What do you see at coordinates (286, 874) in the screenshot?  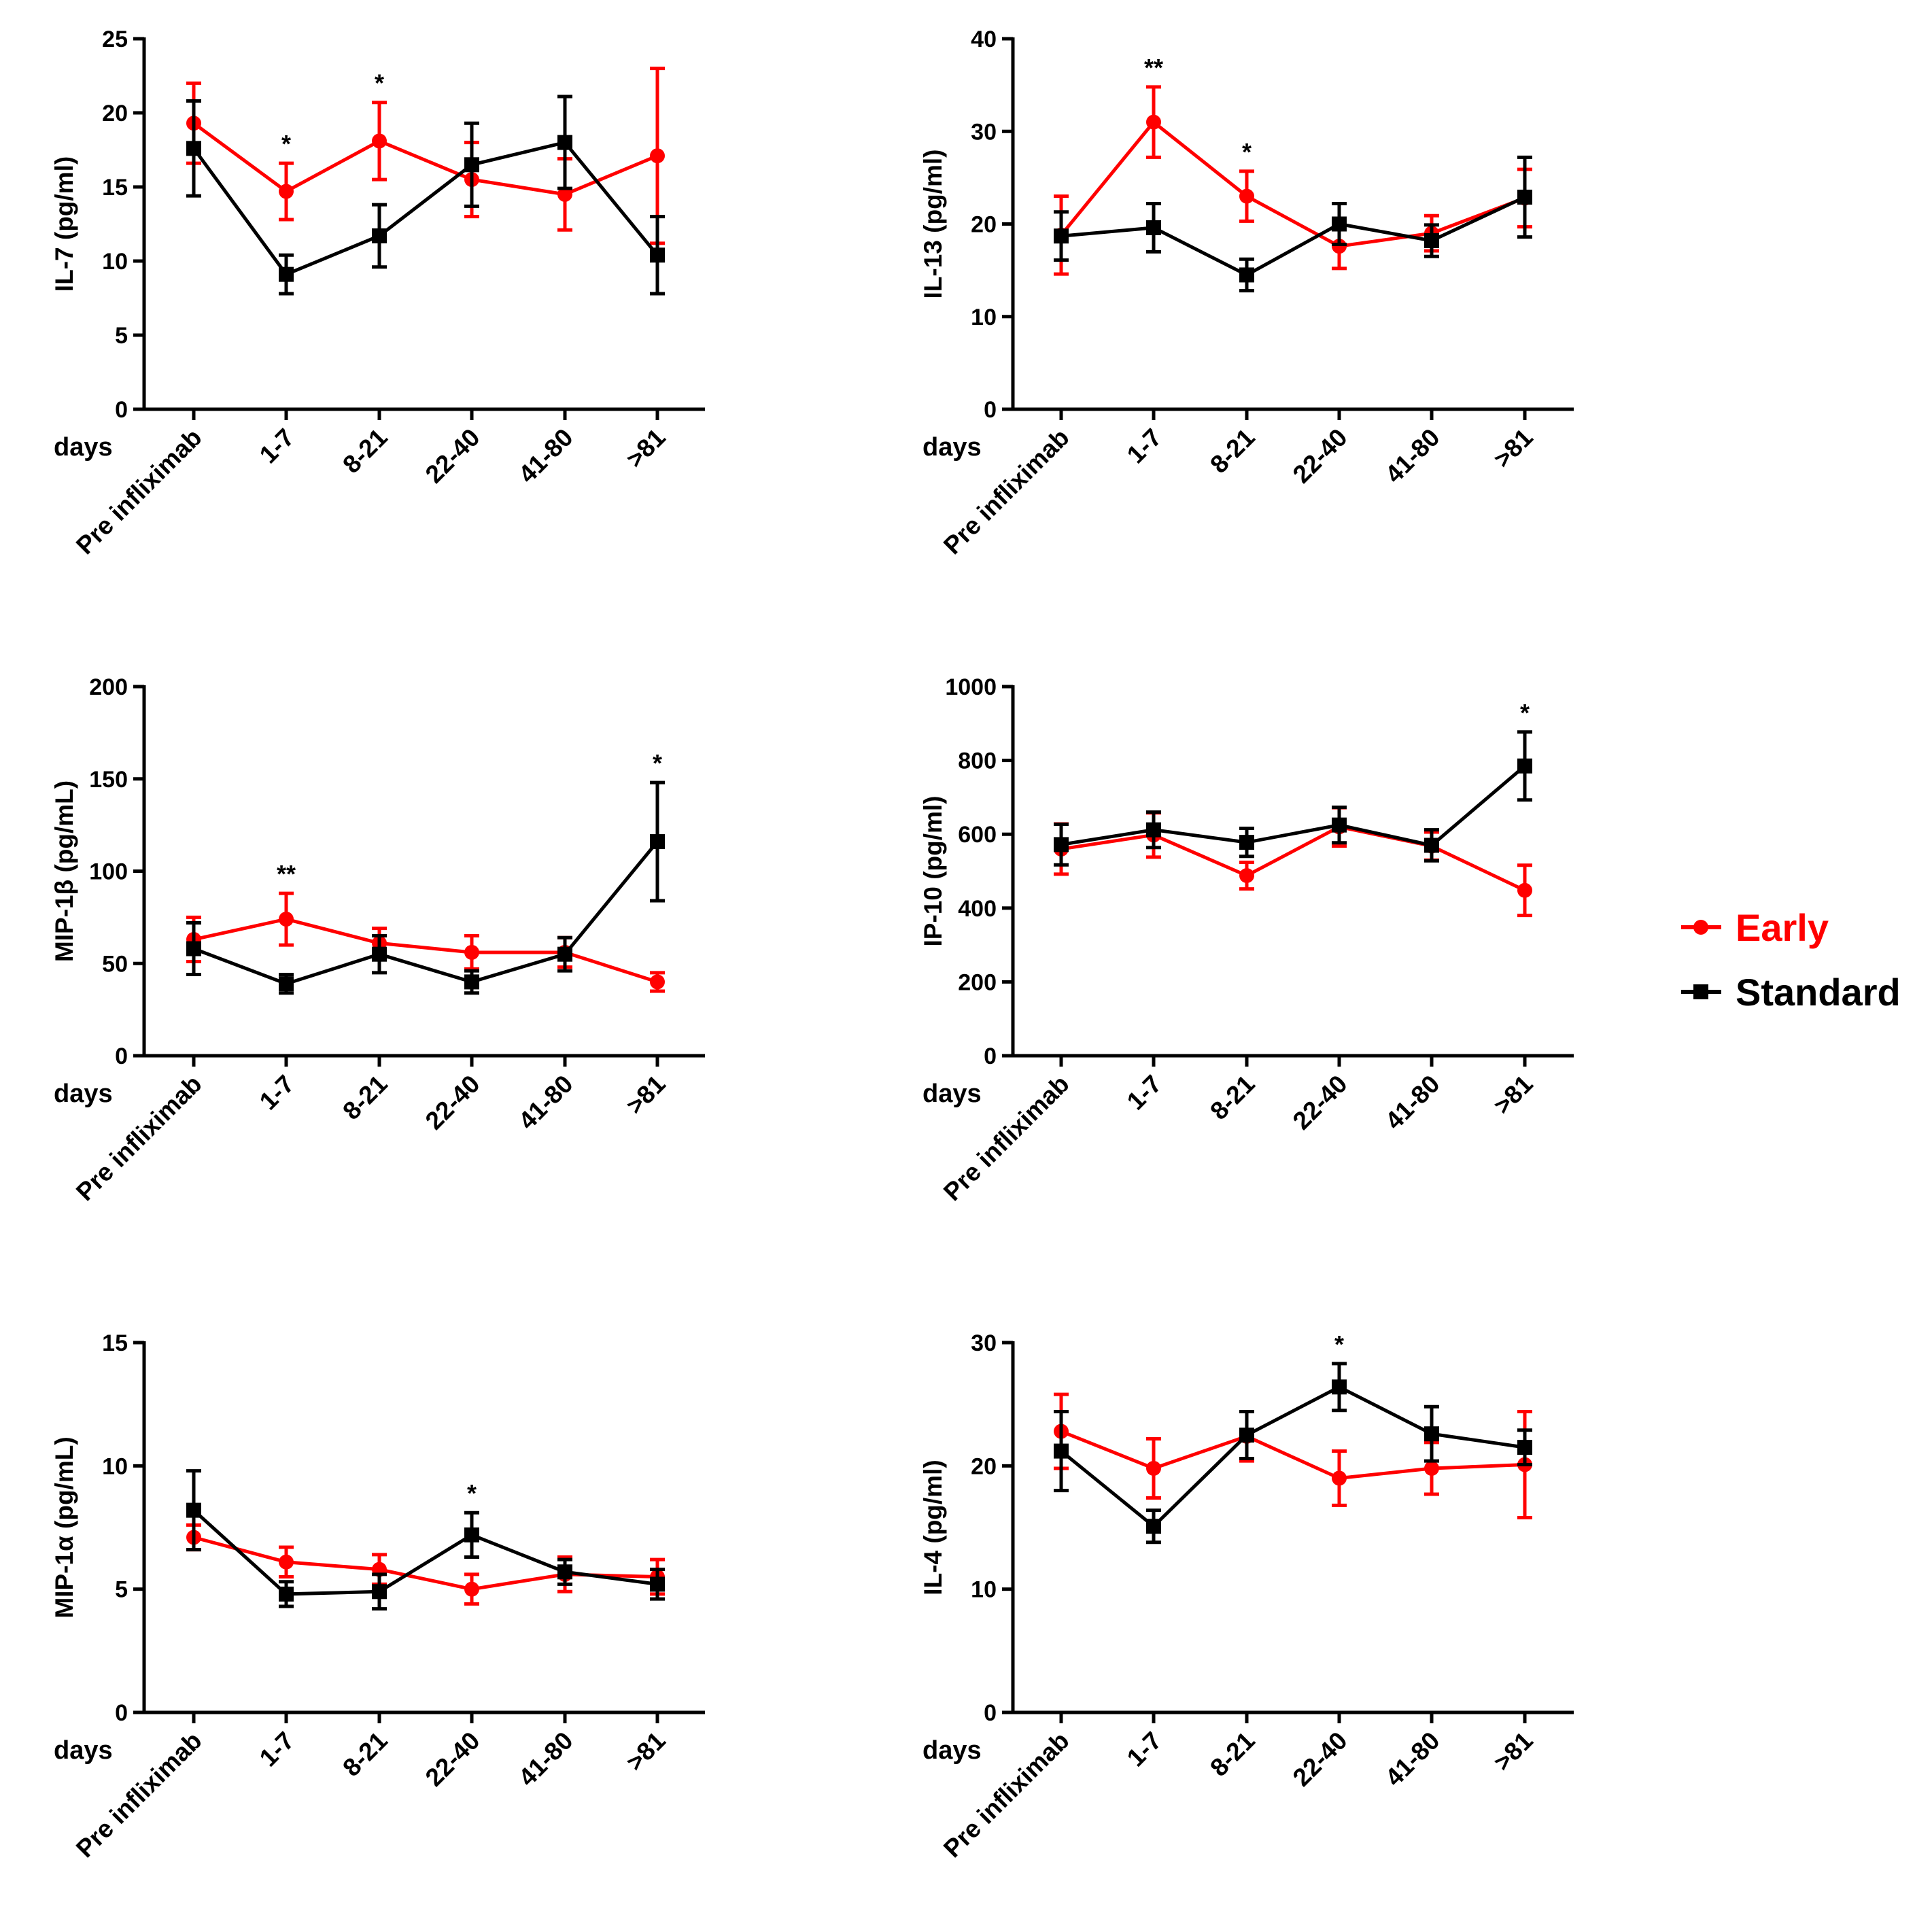 I see `significance-marker: **` at bounding box center [286, 874].